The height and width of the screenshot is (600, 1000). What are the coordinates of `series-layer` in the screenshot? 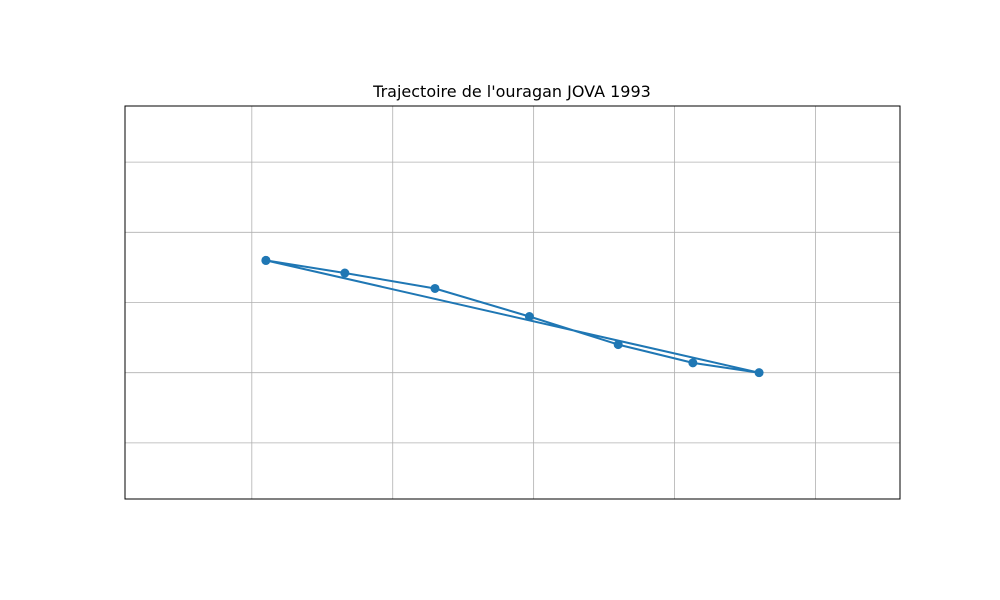 It's located at (512, 316).